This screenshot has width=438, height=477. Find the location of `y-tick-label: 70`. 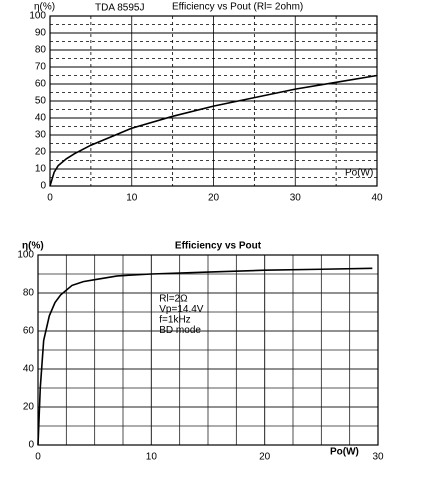

y-tick-label: 70 is located at coordinates (41, 67).